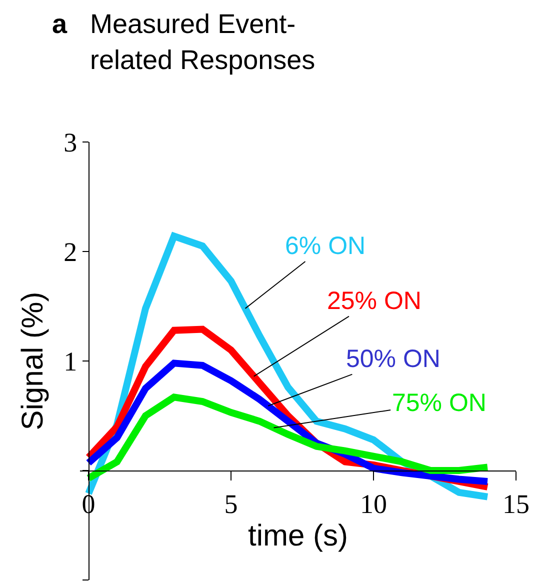 This screenshot has width=546, height=584. What do you see at coordinates (71, 251) in the screenshot?
I see `y-tick-label: 2` at bounding box center [71, 251].